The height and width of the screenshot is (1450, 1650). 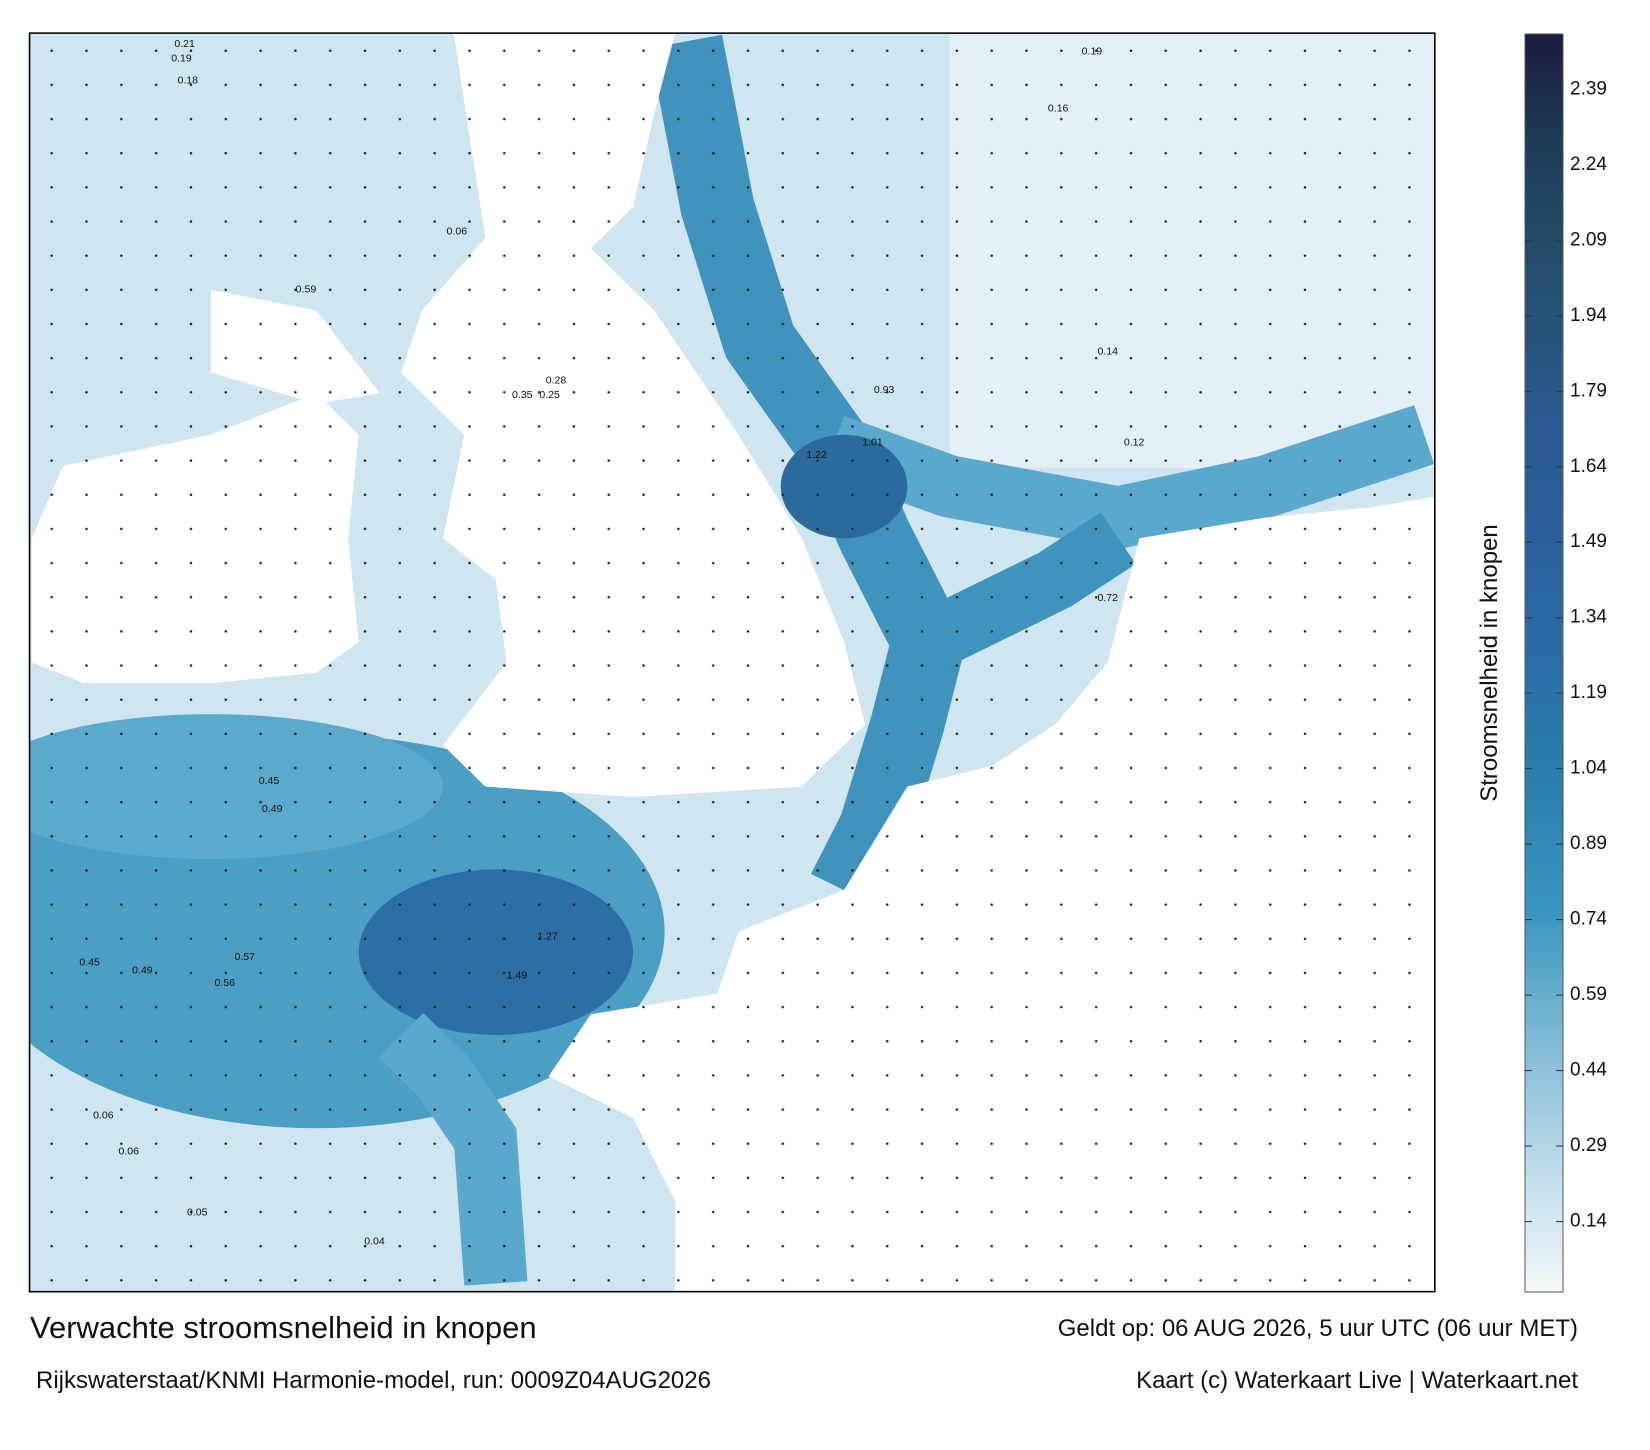 I want to click on speed-label: 0.14, so click(x=1107, y=352).